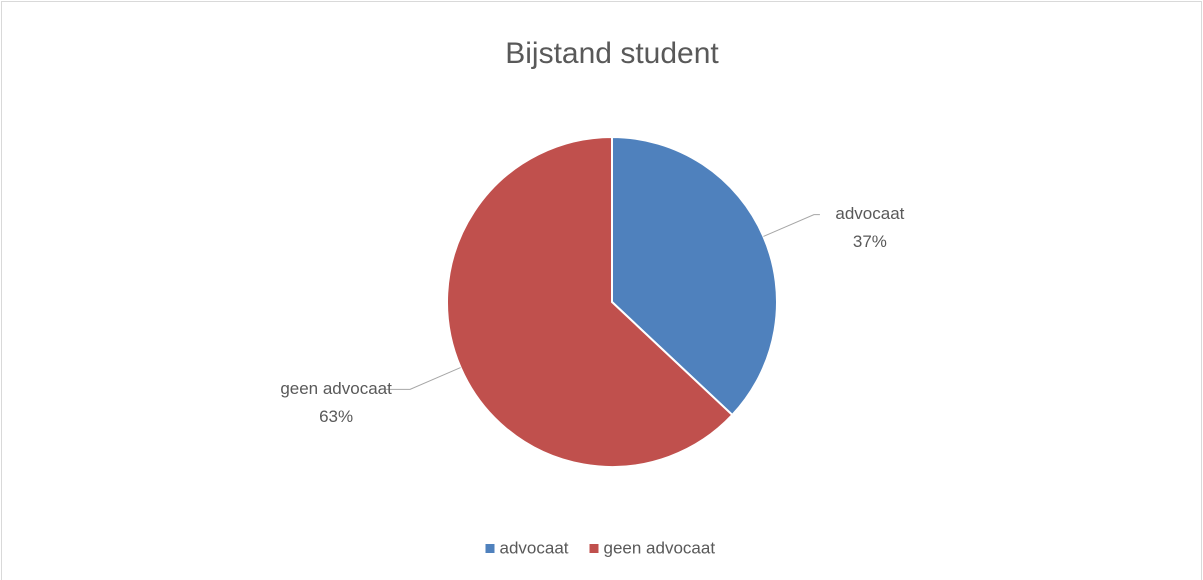 Image resolution: width=1203 pixels, height=580 pixels. Describe the element at coordinates (869, 213) in the screenshot. I see `data-label-name: advocaat` at that location.